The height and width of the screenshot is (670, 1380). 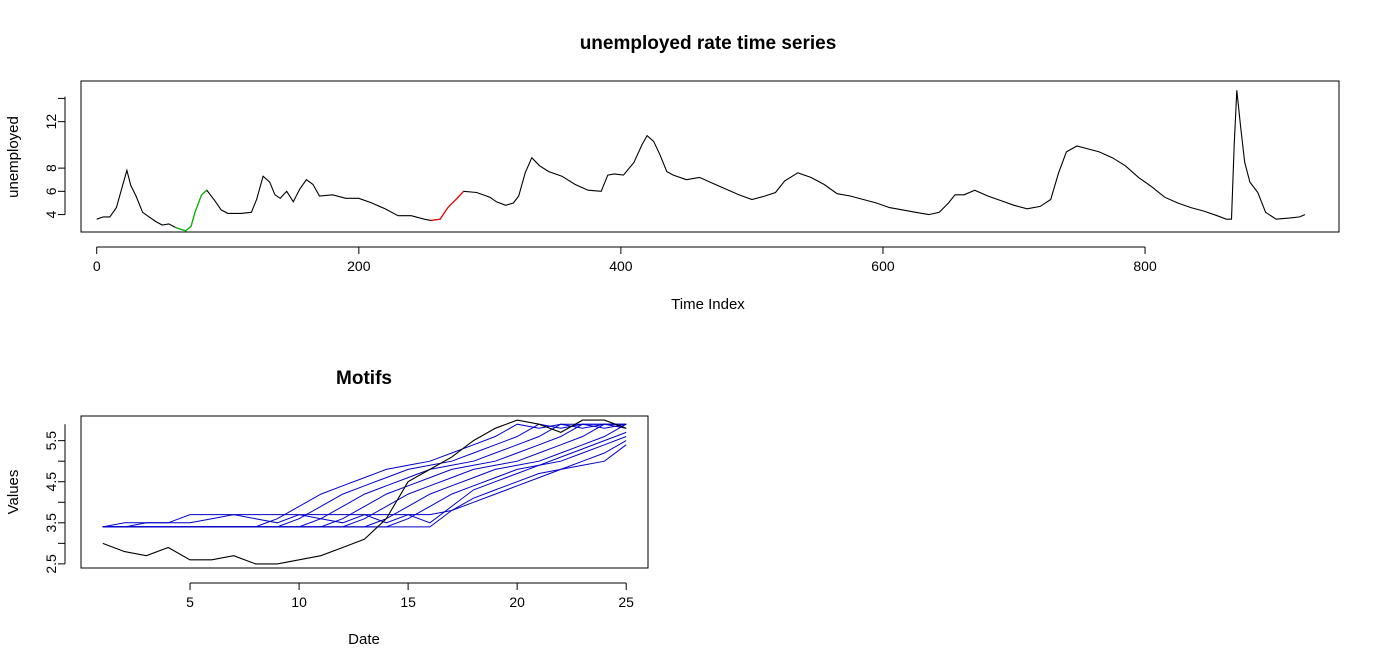 What do you see at coordinates (97, 266) in the screenshot?
I see `x-tick-label: 0` at bounding box center [97, 266].